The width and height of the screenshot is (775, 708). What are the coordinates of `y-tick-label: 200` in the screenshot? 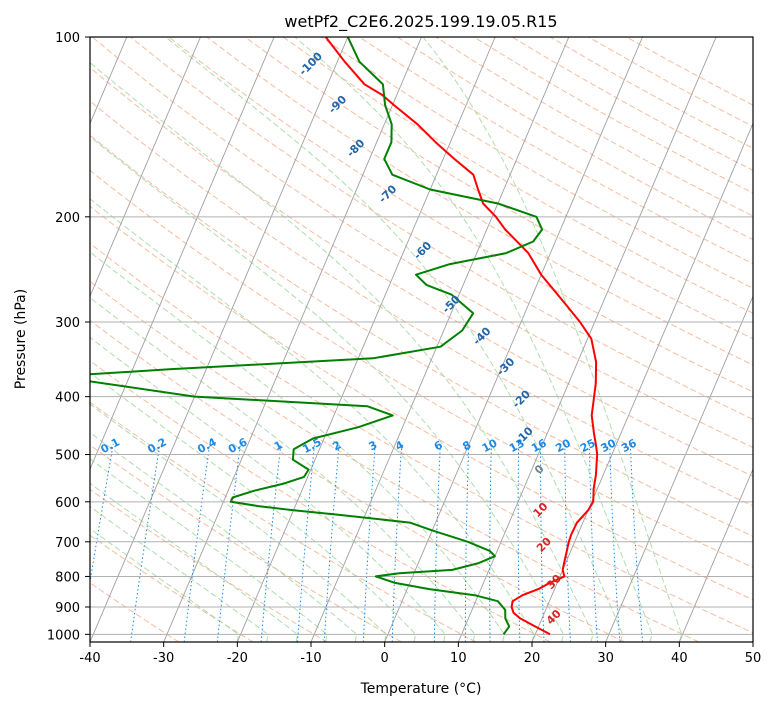 It's located at (67, 218).